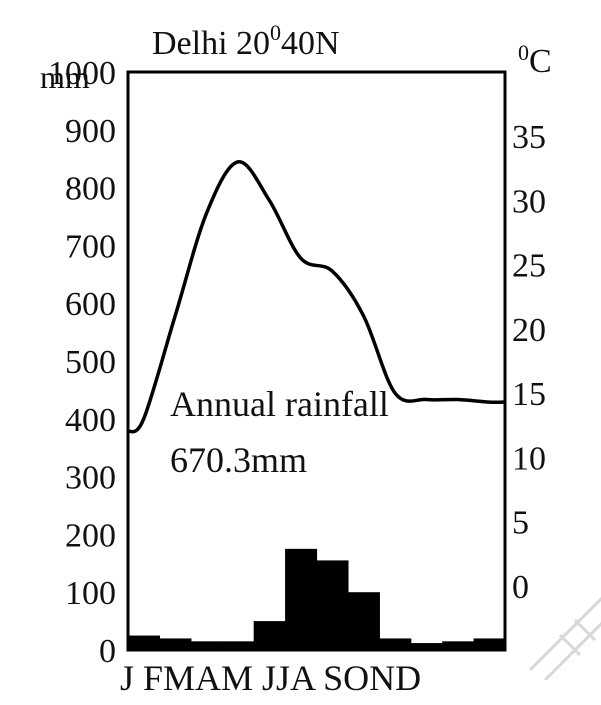 The width and height of the screenshot is (601, 705). What do you see at coordinates (90, 593) in the screenshot?
I see `left-tick-label-9: 100` at bounding box center [90, 593].